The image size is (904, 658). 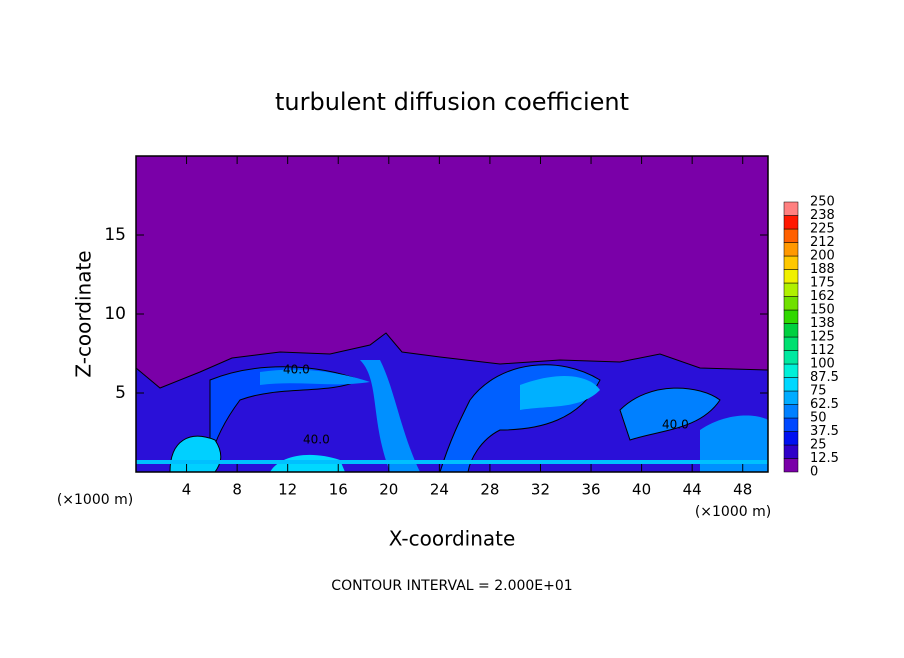 I want to click on colorbar-label: 188, so click(x=822, y=269).